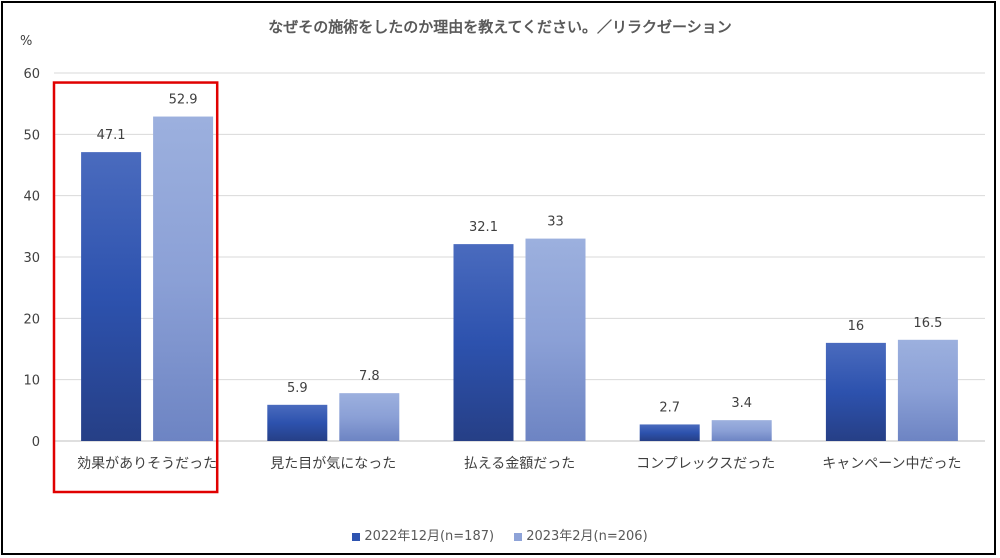 The image size is (1000, 558). I want to click on y-tick-label: 60, so click(31, 74).